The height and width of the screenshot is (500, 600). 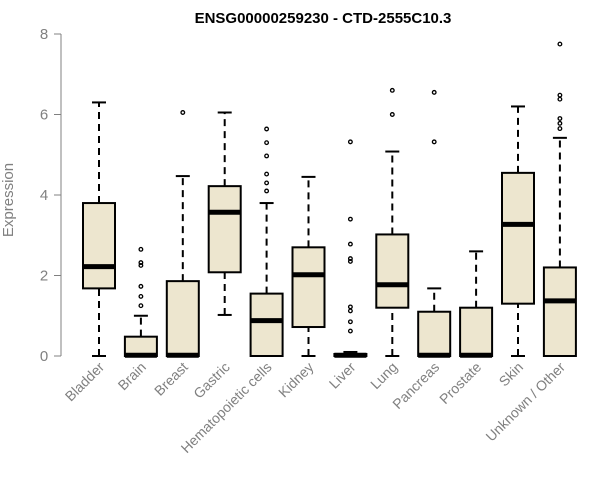 What do you see at coordinates (132, 376) in the screenshot?
I see `category-label: Brain` at bounding box center [132, 376].